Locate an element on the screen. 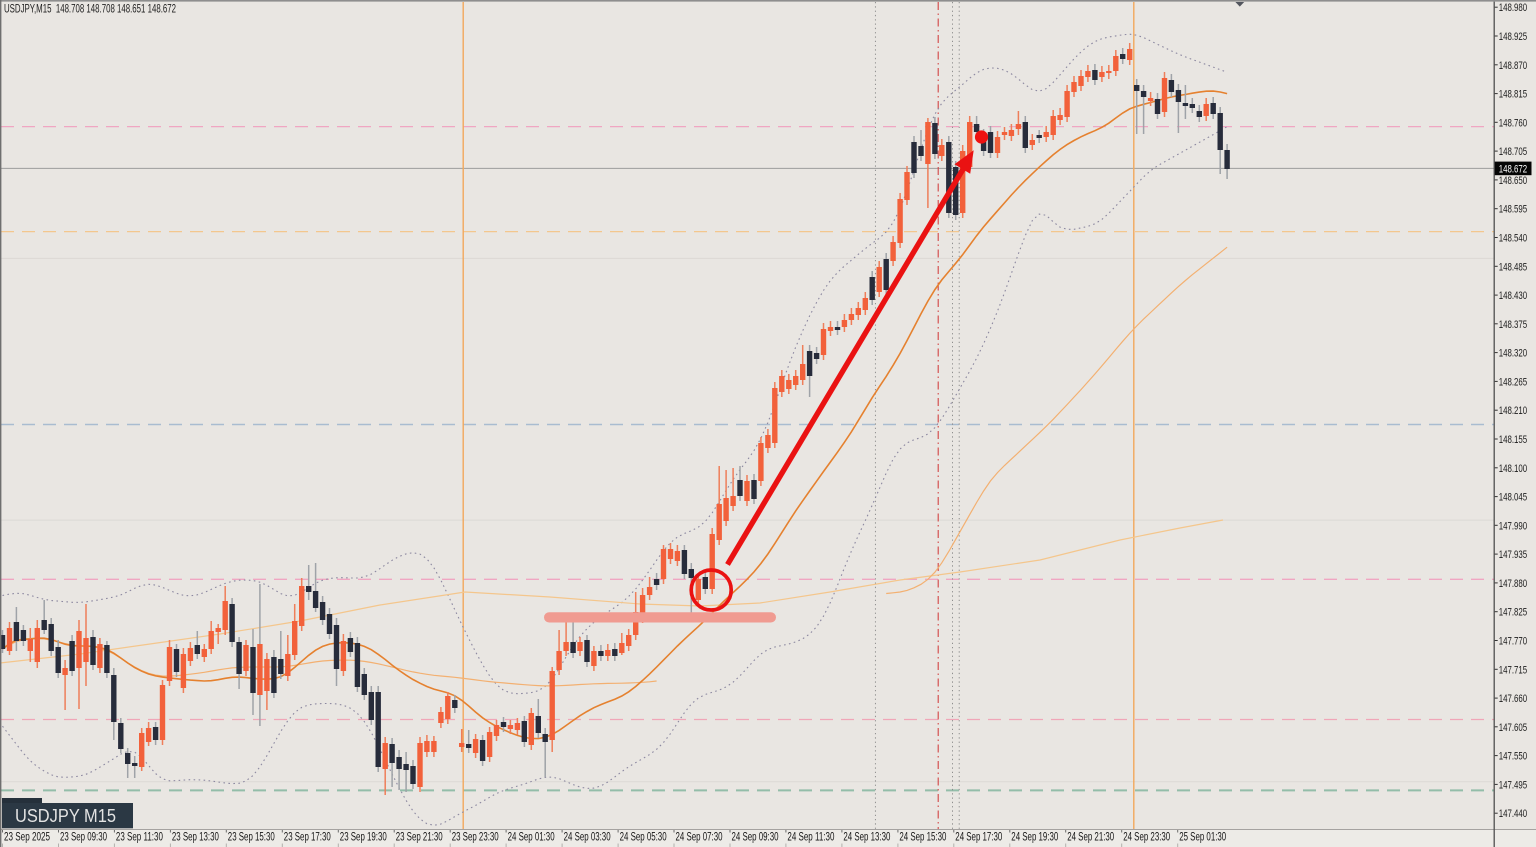 The image size is (1536, 847). svg-text: 148.672 is located at coordinates (1513, 170).